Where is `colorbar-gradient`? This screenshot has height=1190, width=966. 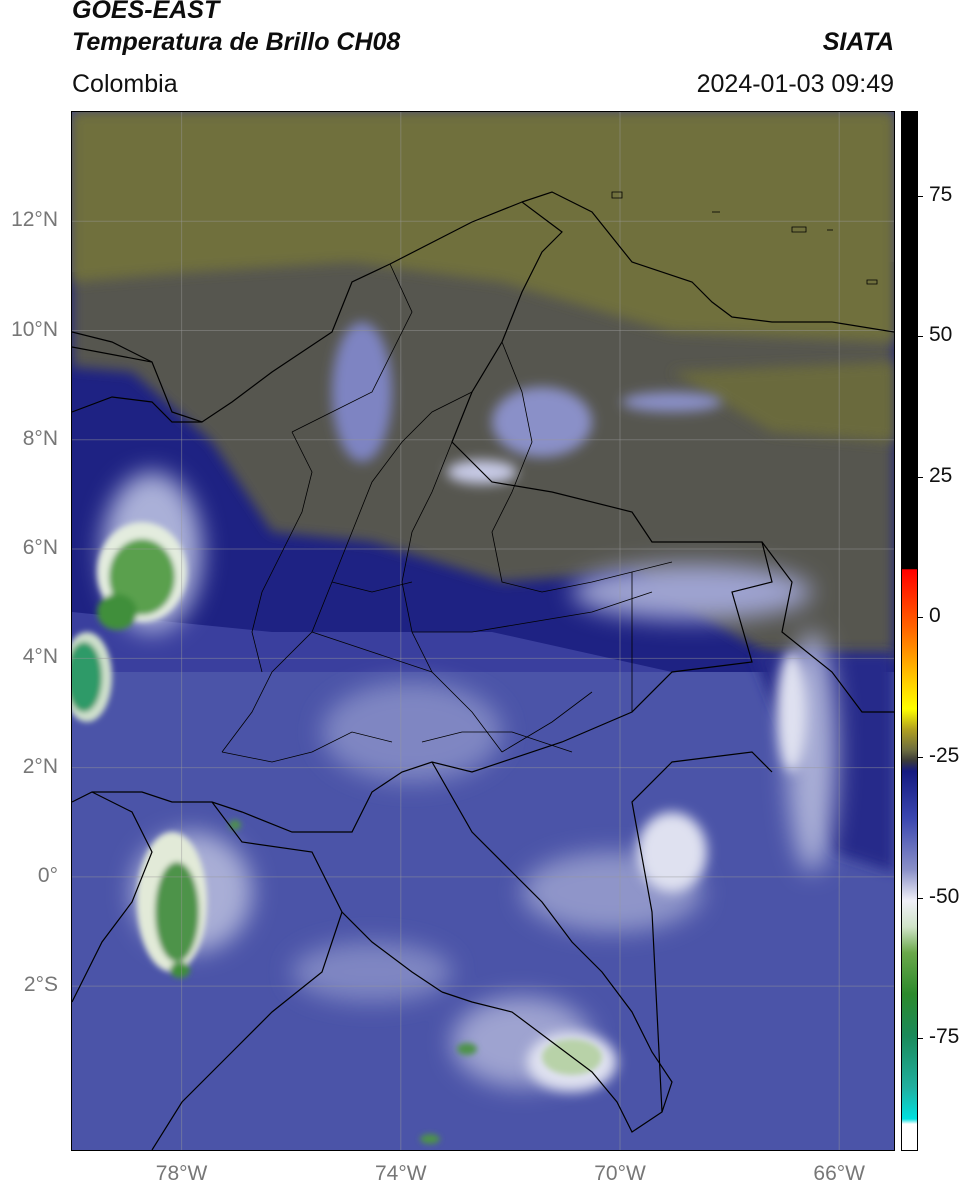
colorbar-gradient is located at coordinates (909, 631).